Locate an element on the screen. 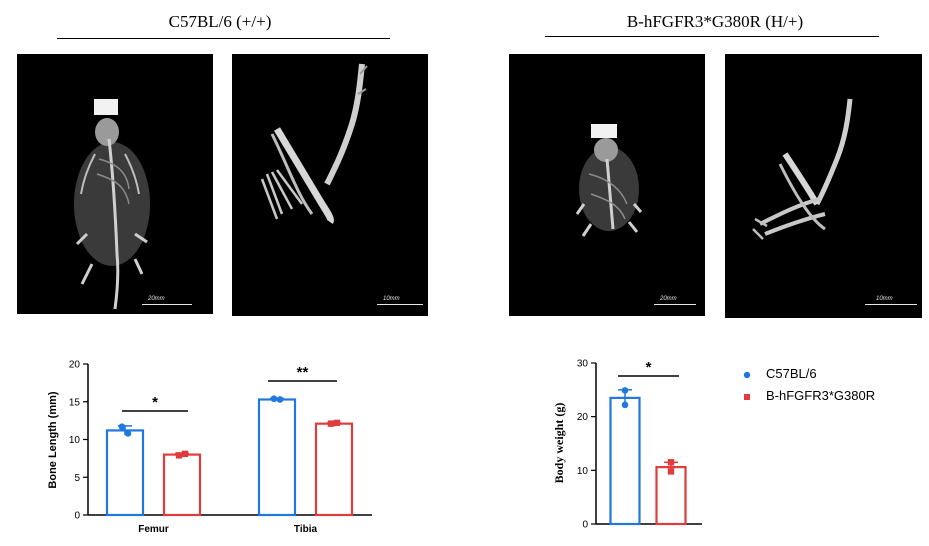 This screenshot has width=929, height=546. group-title-mutant: B-hFGFR3*G380R (H/+) is located at coordinates (715, 21).